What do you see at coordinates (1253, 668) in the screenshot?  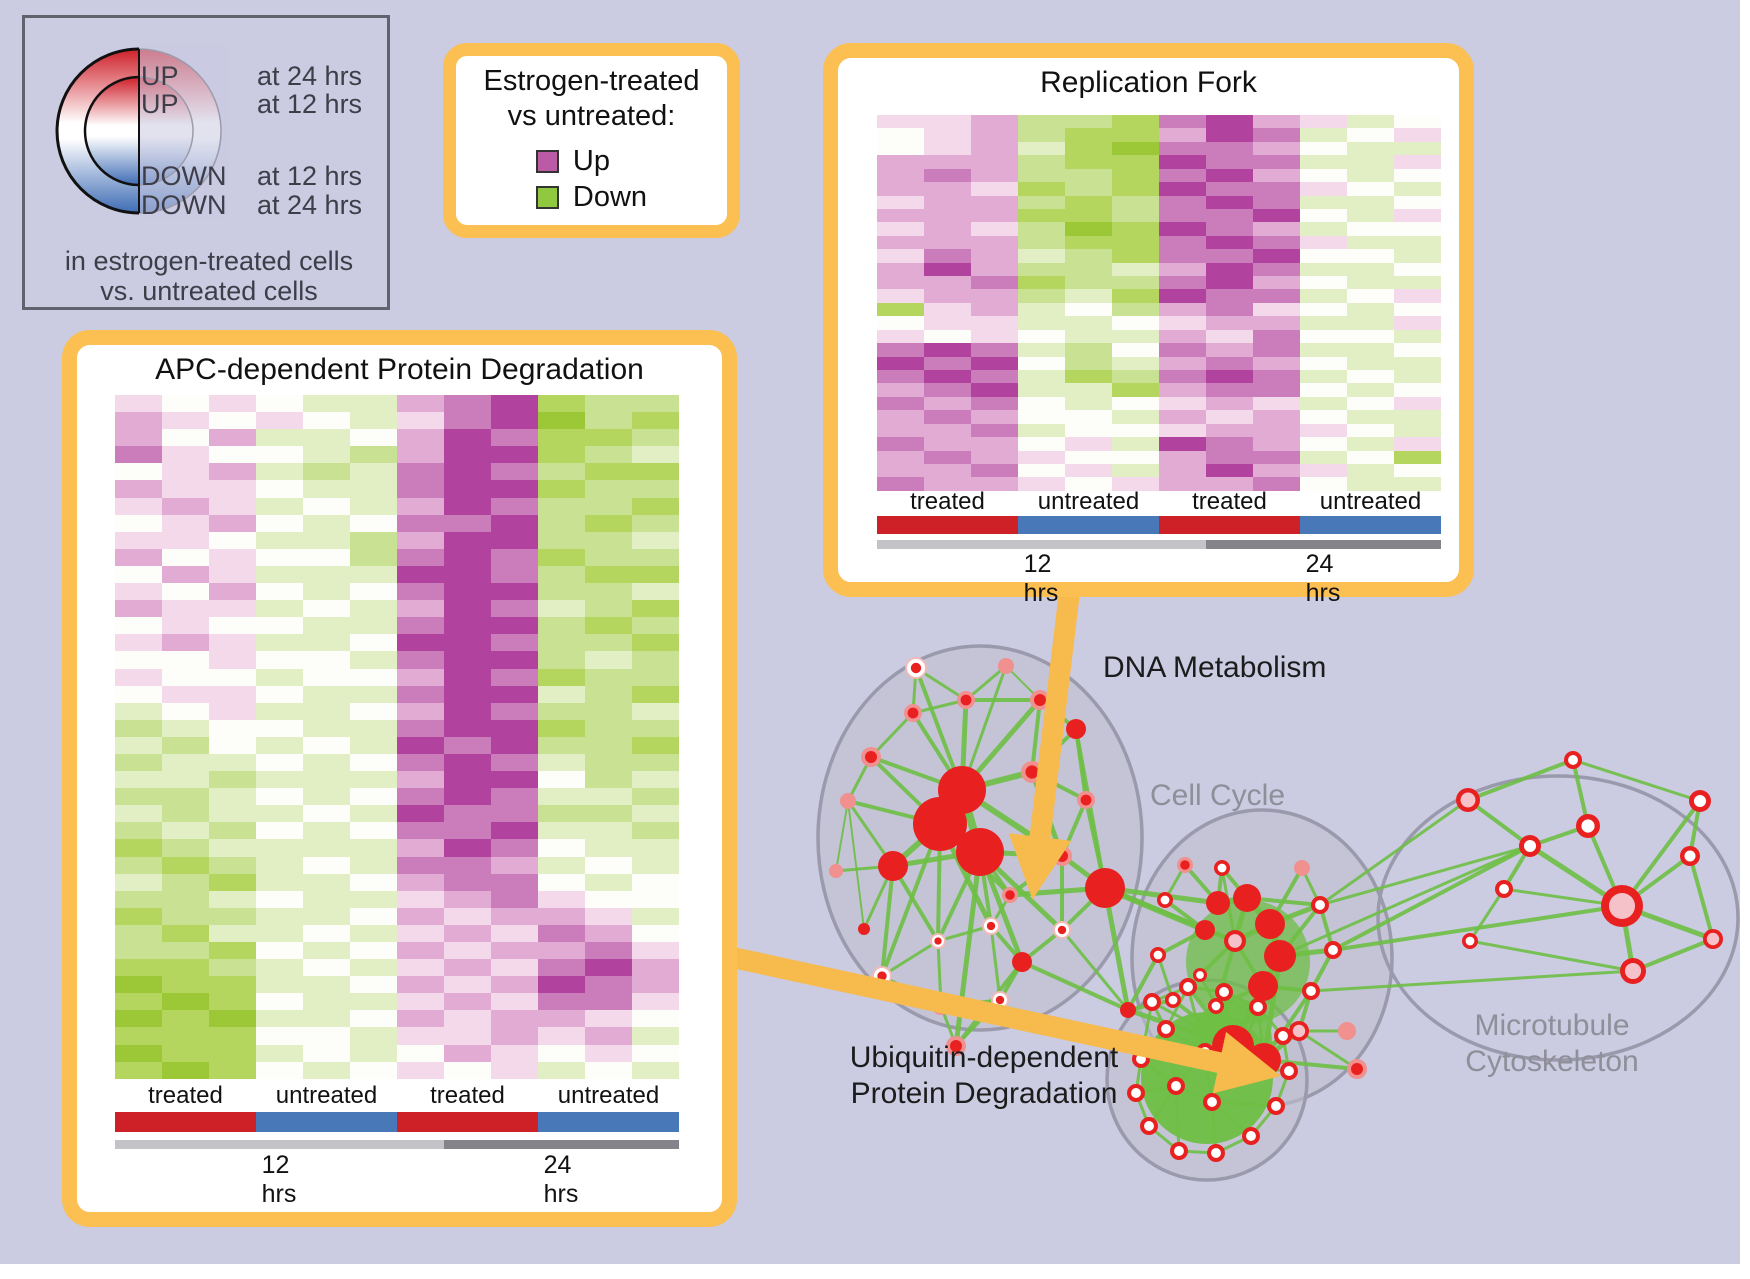 I see `cluster-label-0: DNA Metabolism` at bounding box center [1253, 668].